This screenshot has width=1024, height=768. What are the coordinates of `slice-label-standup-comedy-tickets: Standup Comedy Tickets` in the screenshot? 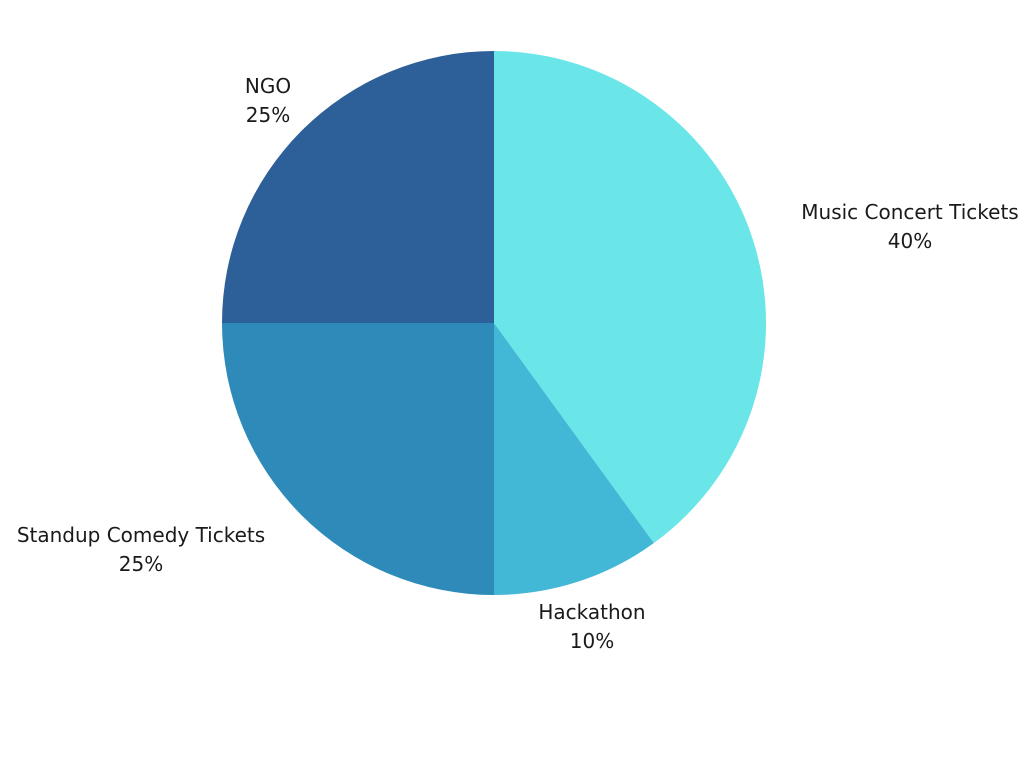 It's located at (141, 535).